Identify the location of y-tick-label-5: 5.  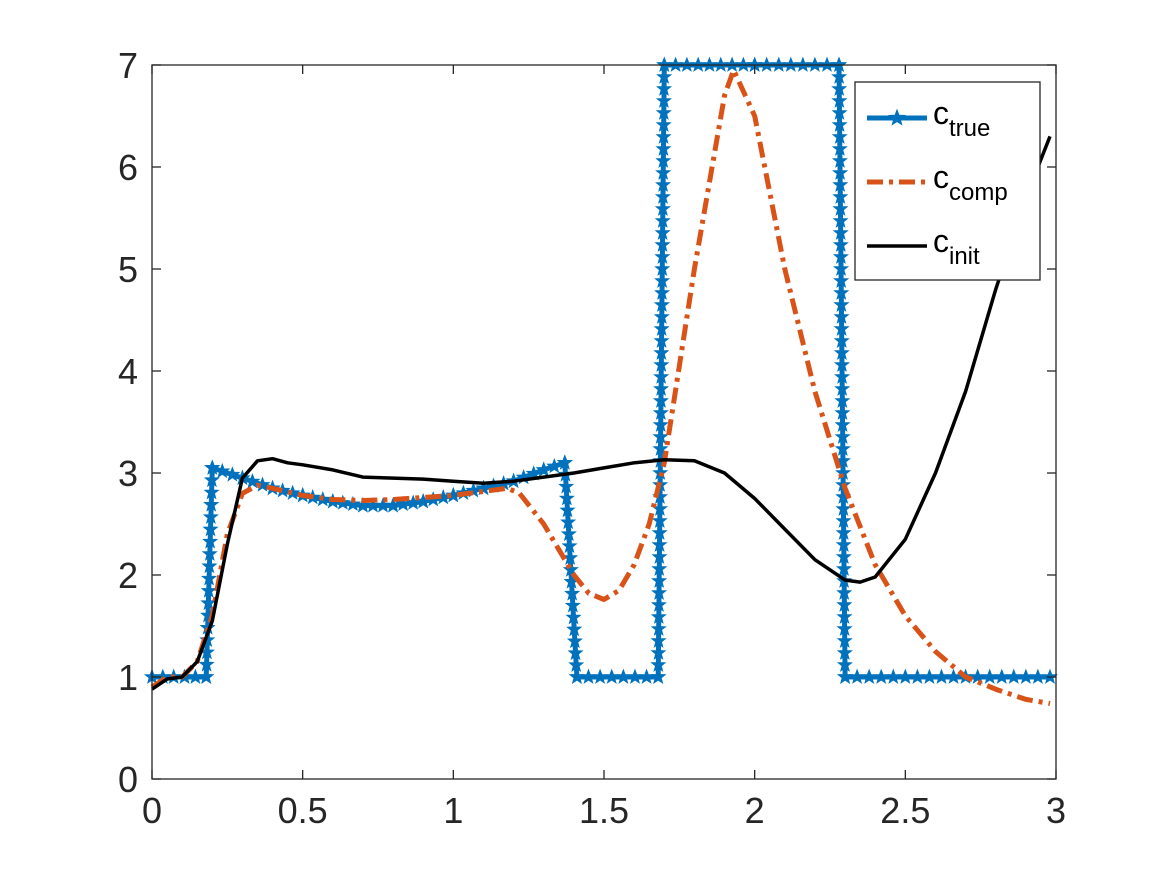
(128, 269).